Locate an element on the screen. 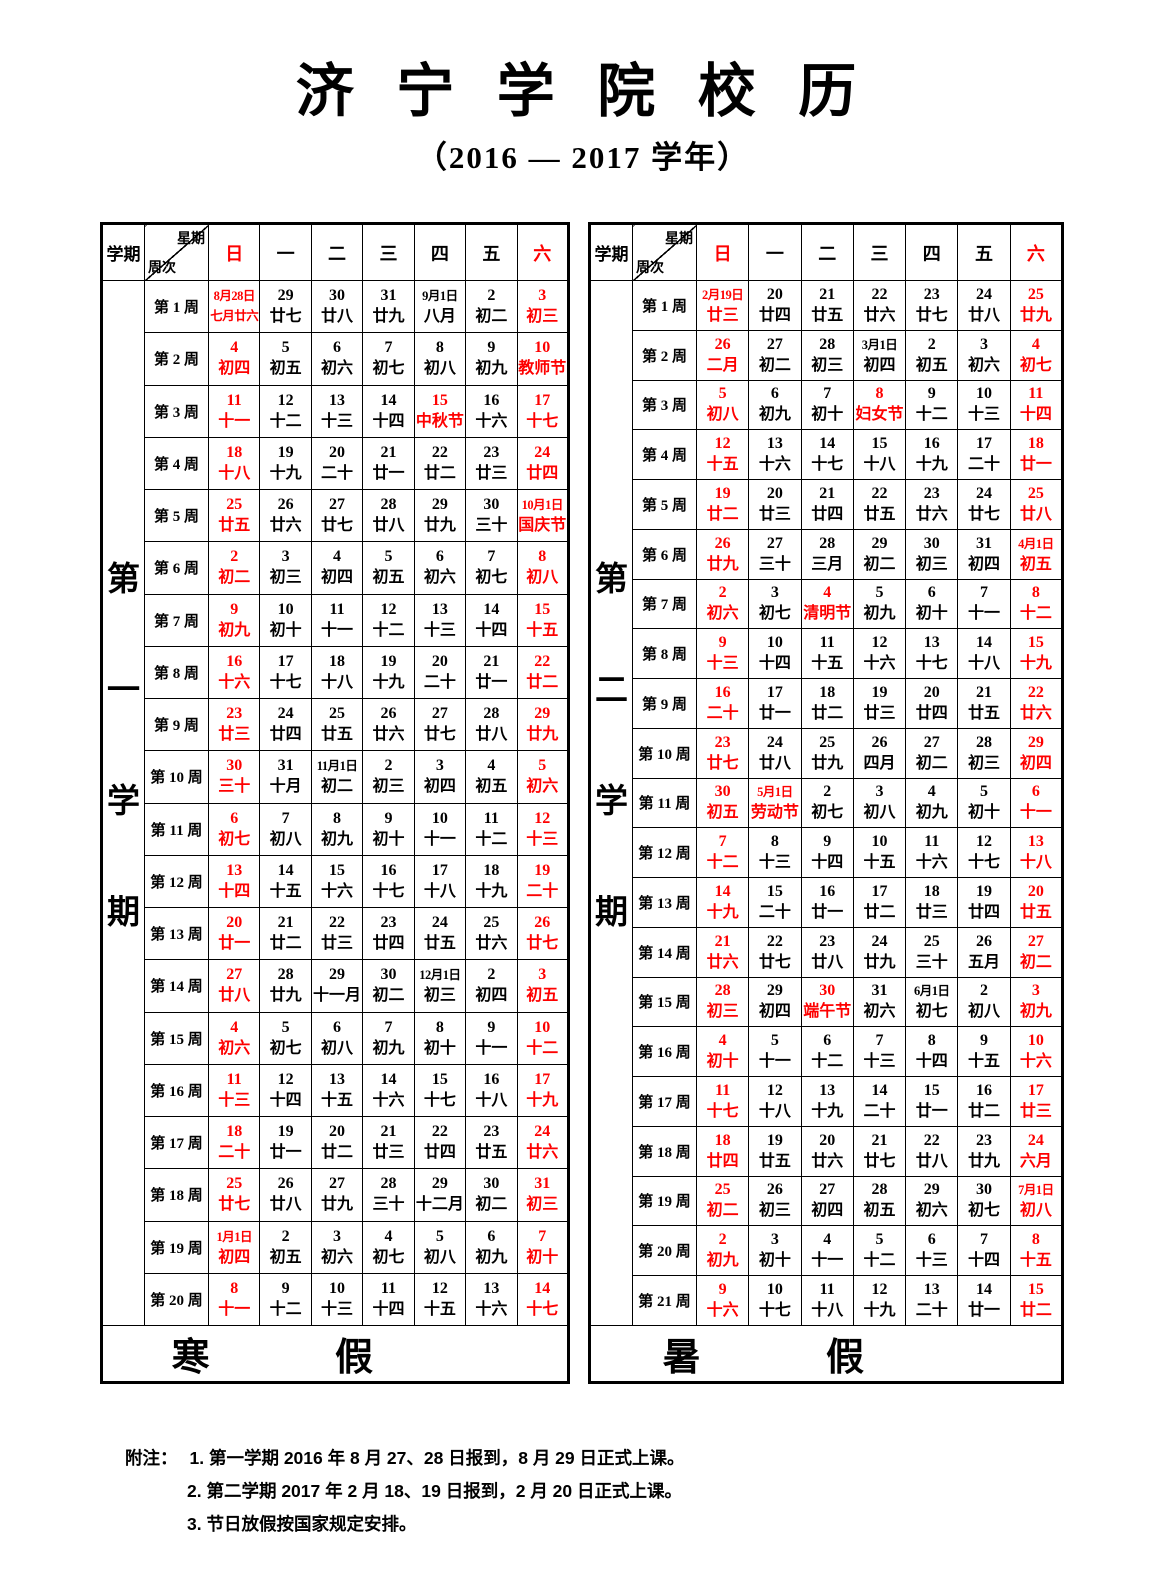 This screenshot has width=1166, height=1594. day-cell: 28 初三 is located at coordinates (984, 753).